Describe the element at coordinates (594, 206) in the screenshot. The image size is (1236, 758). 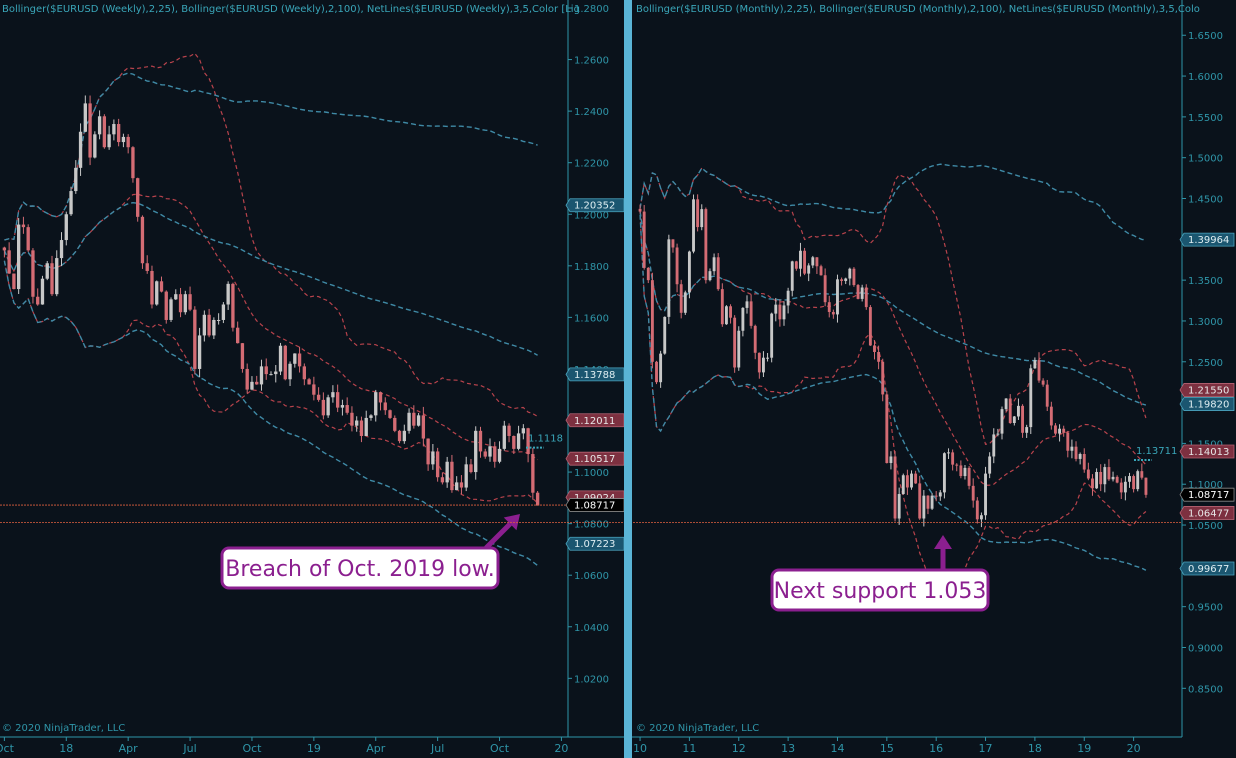
I see `price-tag-label: 1.20352` at that location.